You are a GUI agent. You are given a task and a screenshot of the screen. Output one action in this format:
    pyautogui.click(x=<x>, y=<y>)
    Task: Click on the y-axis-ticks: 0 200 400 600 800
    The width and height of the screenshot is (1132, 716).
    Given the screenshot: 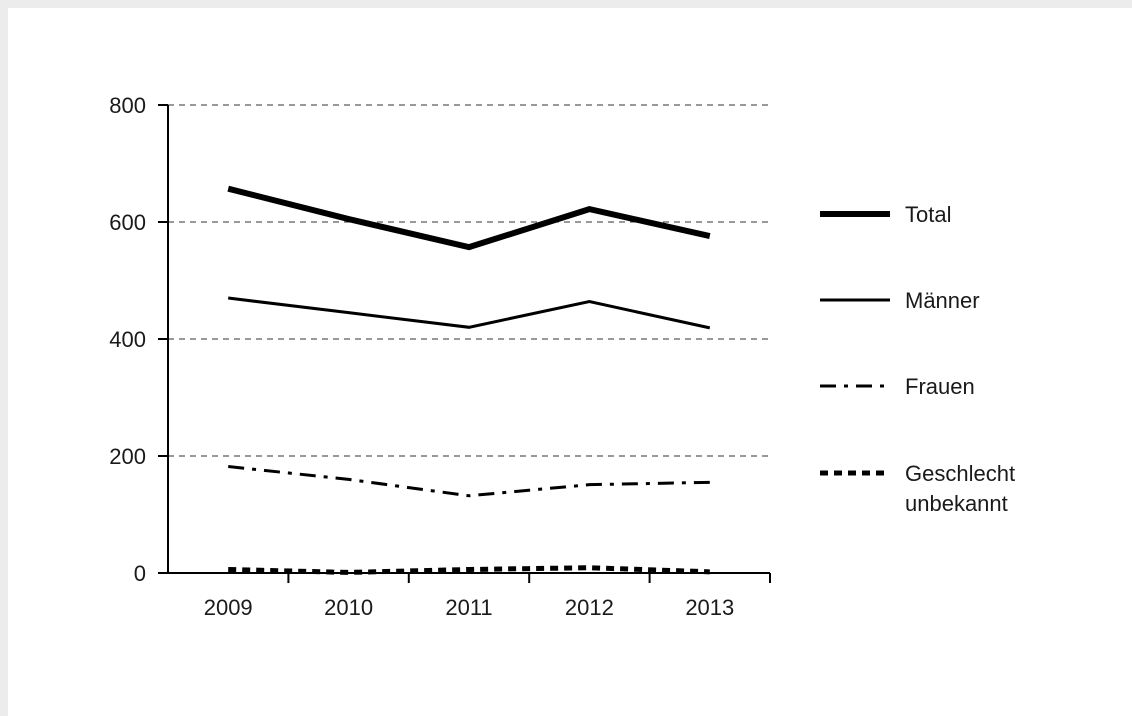 What is the action you would take?
    pyautogui.click(x=138, y=339)
    